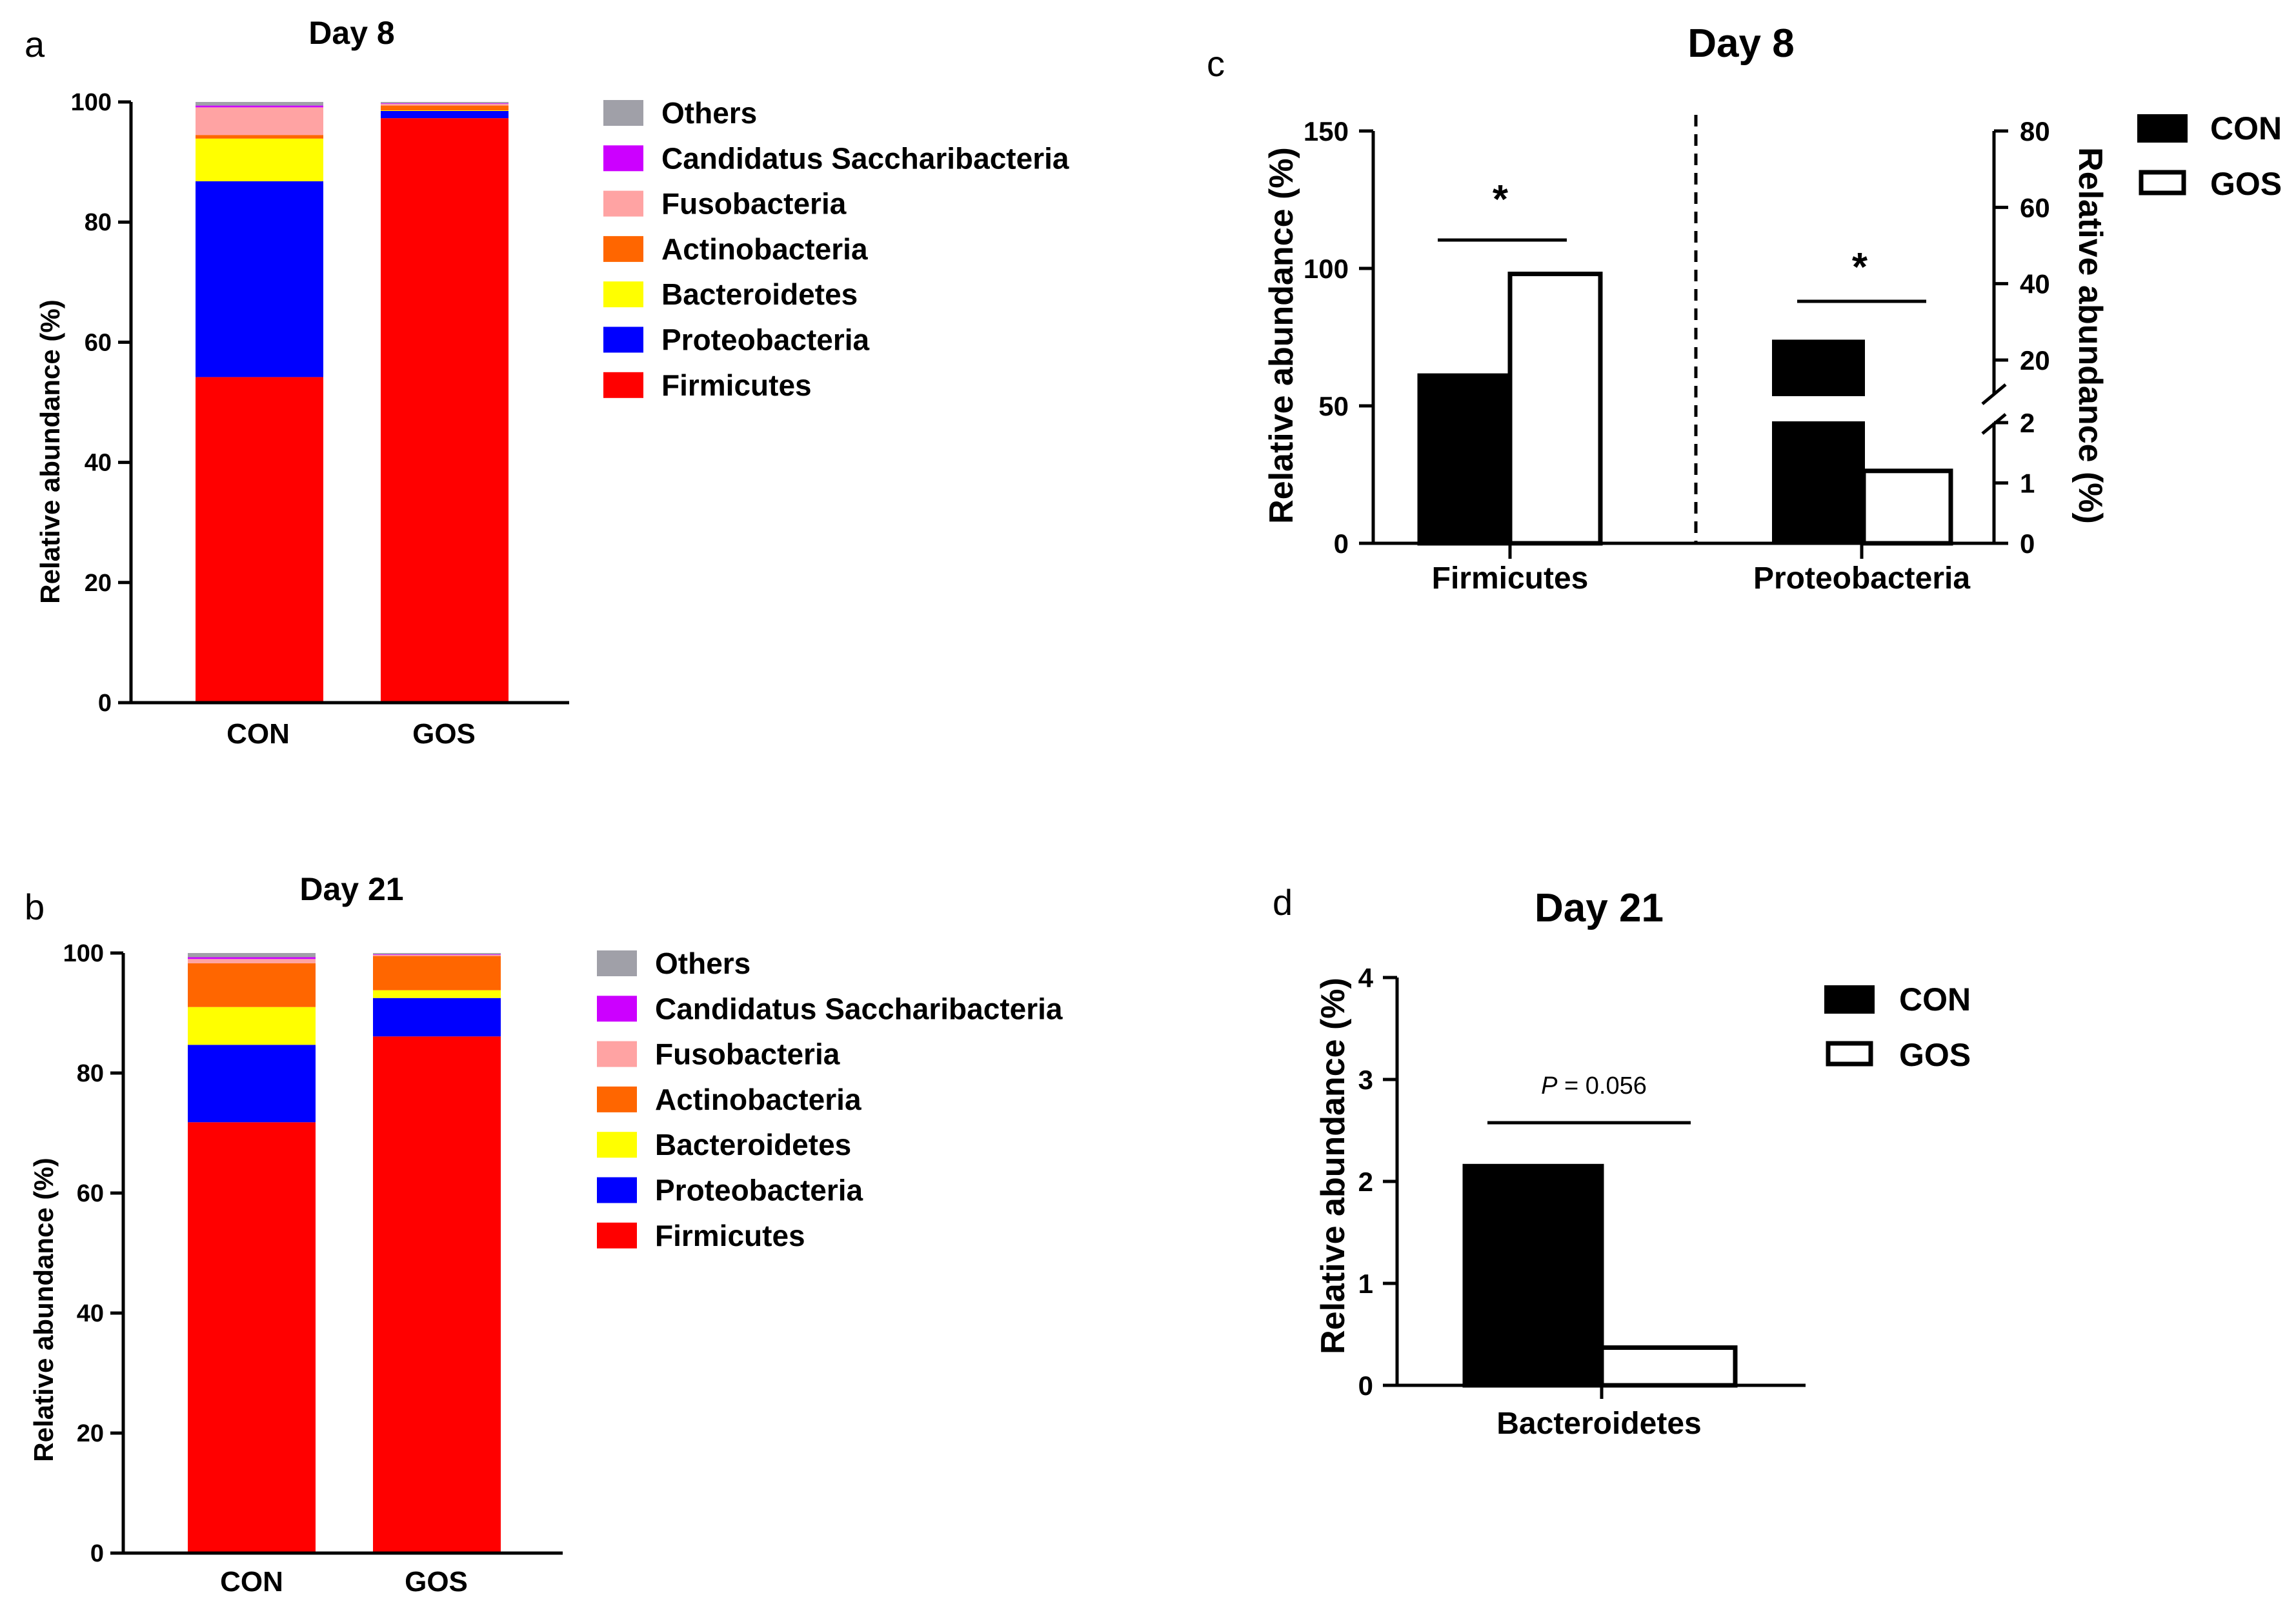  I want to click on panel-d-y-axis-label: Relative abundance (%), so click(1333, 1166).